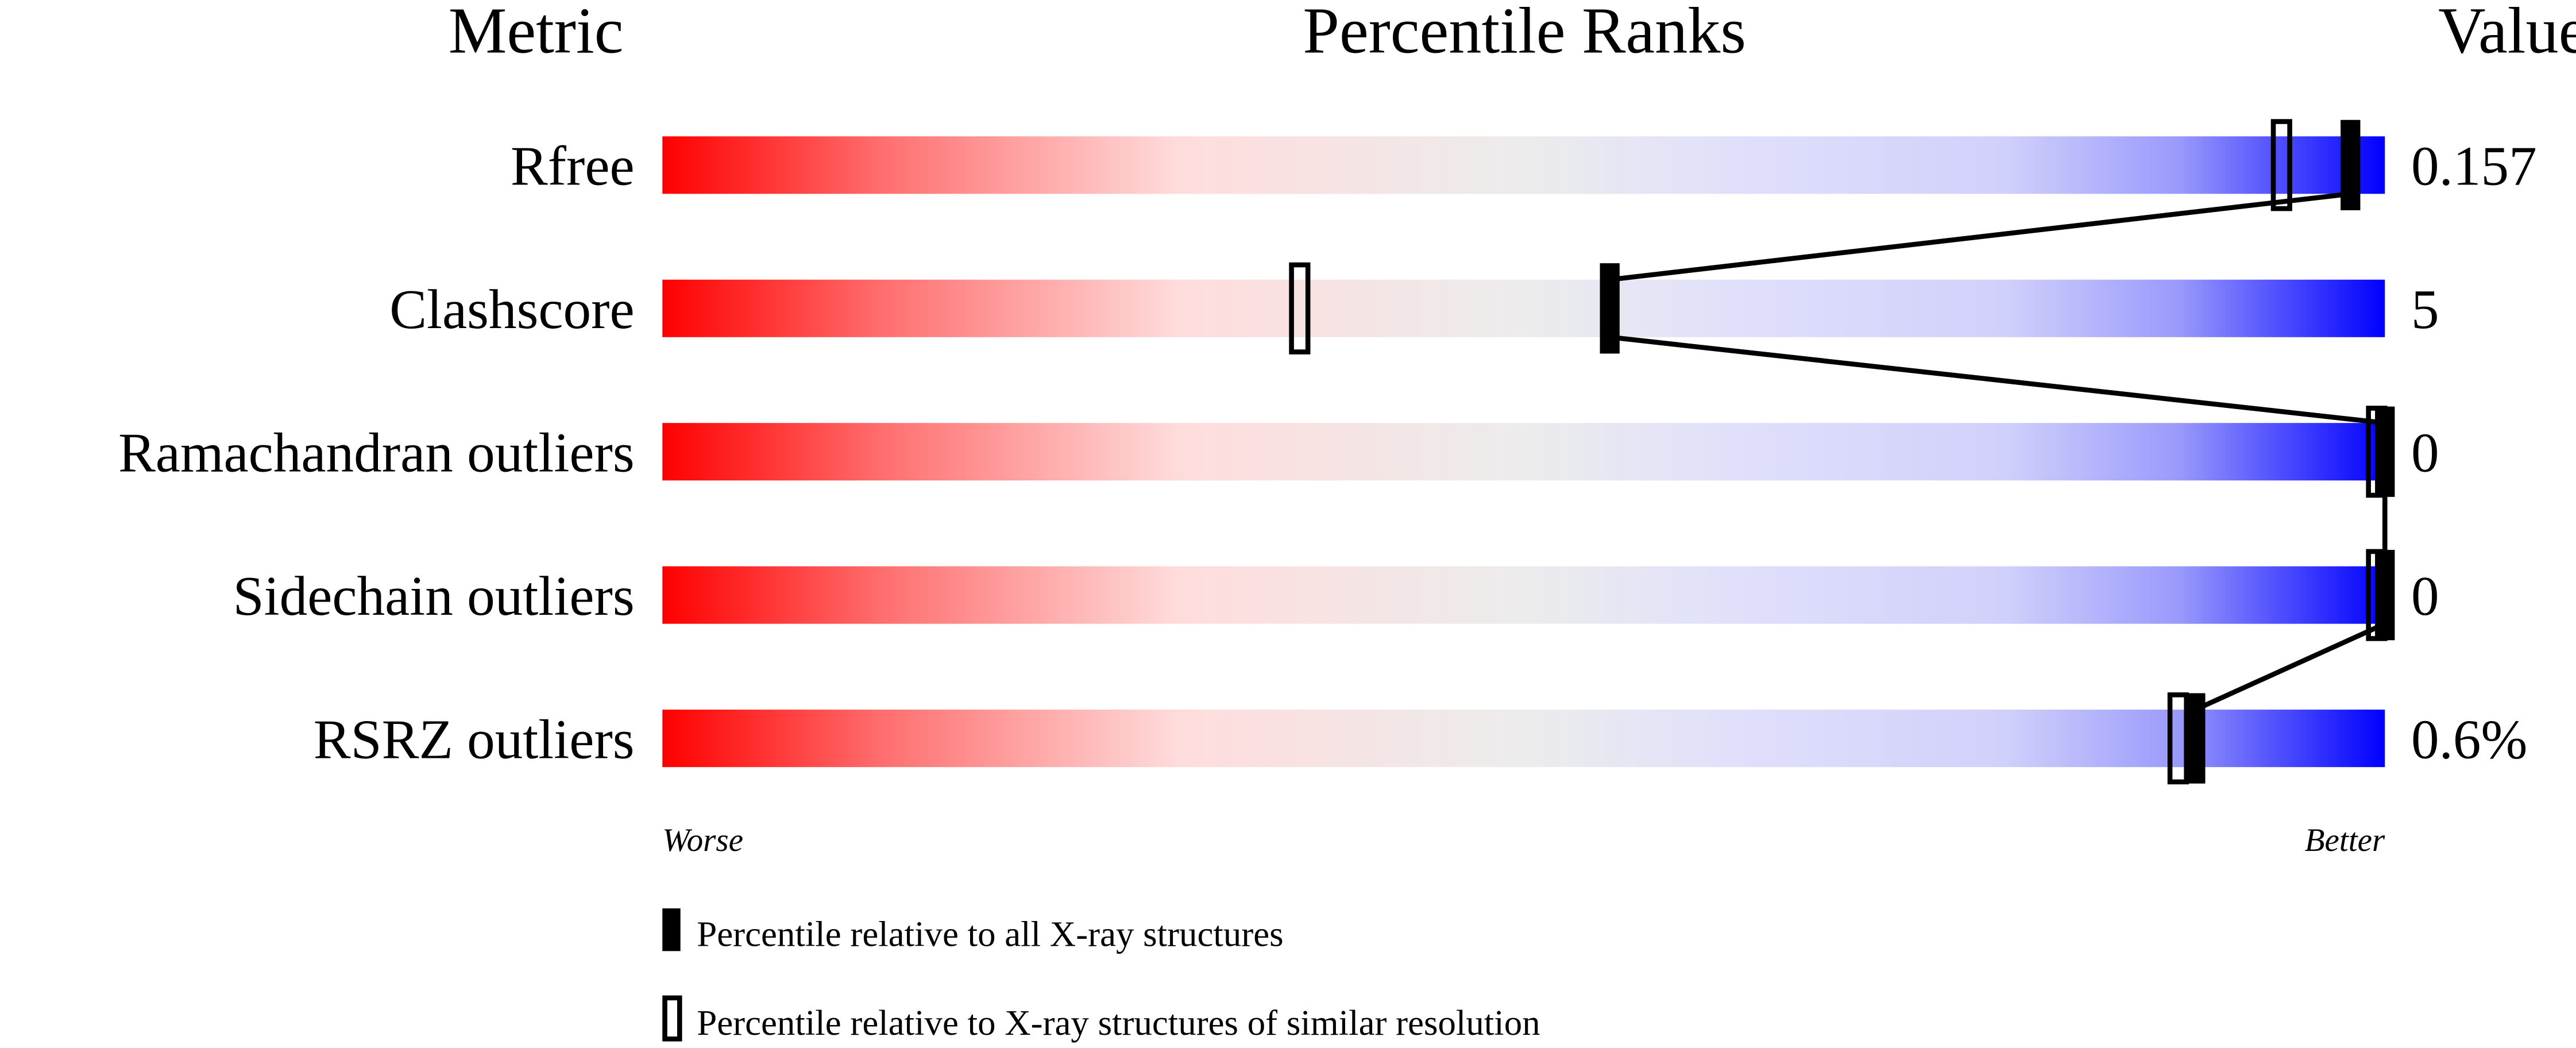  What do you see at coordinates (1524, 33) in the screenshot?
I see `header-percentile-ranks: Percentile Ranks` at bounding box center [1524, 33].